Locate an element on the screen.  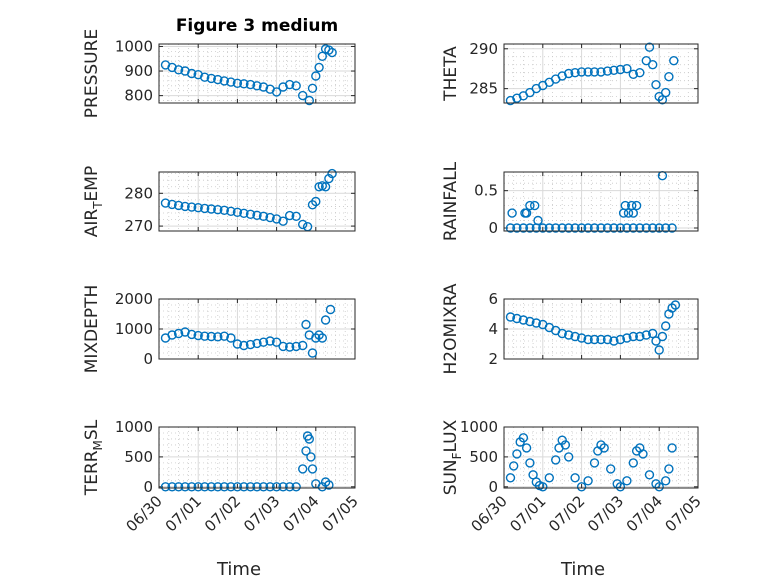
ylabel-mixdepth: MIXDEPTH is located at coordinates (92, 329).